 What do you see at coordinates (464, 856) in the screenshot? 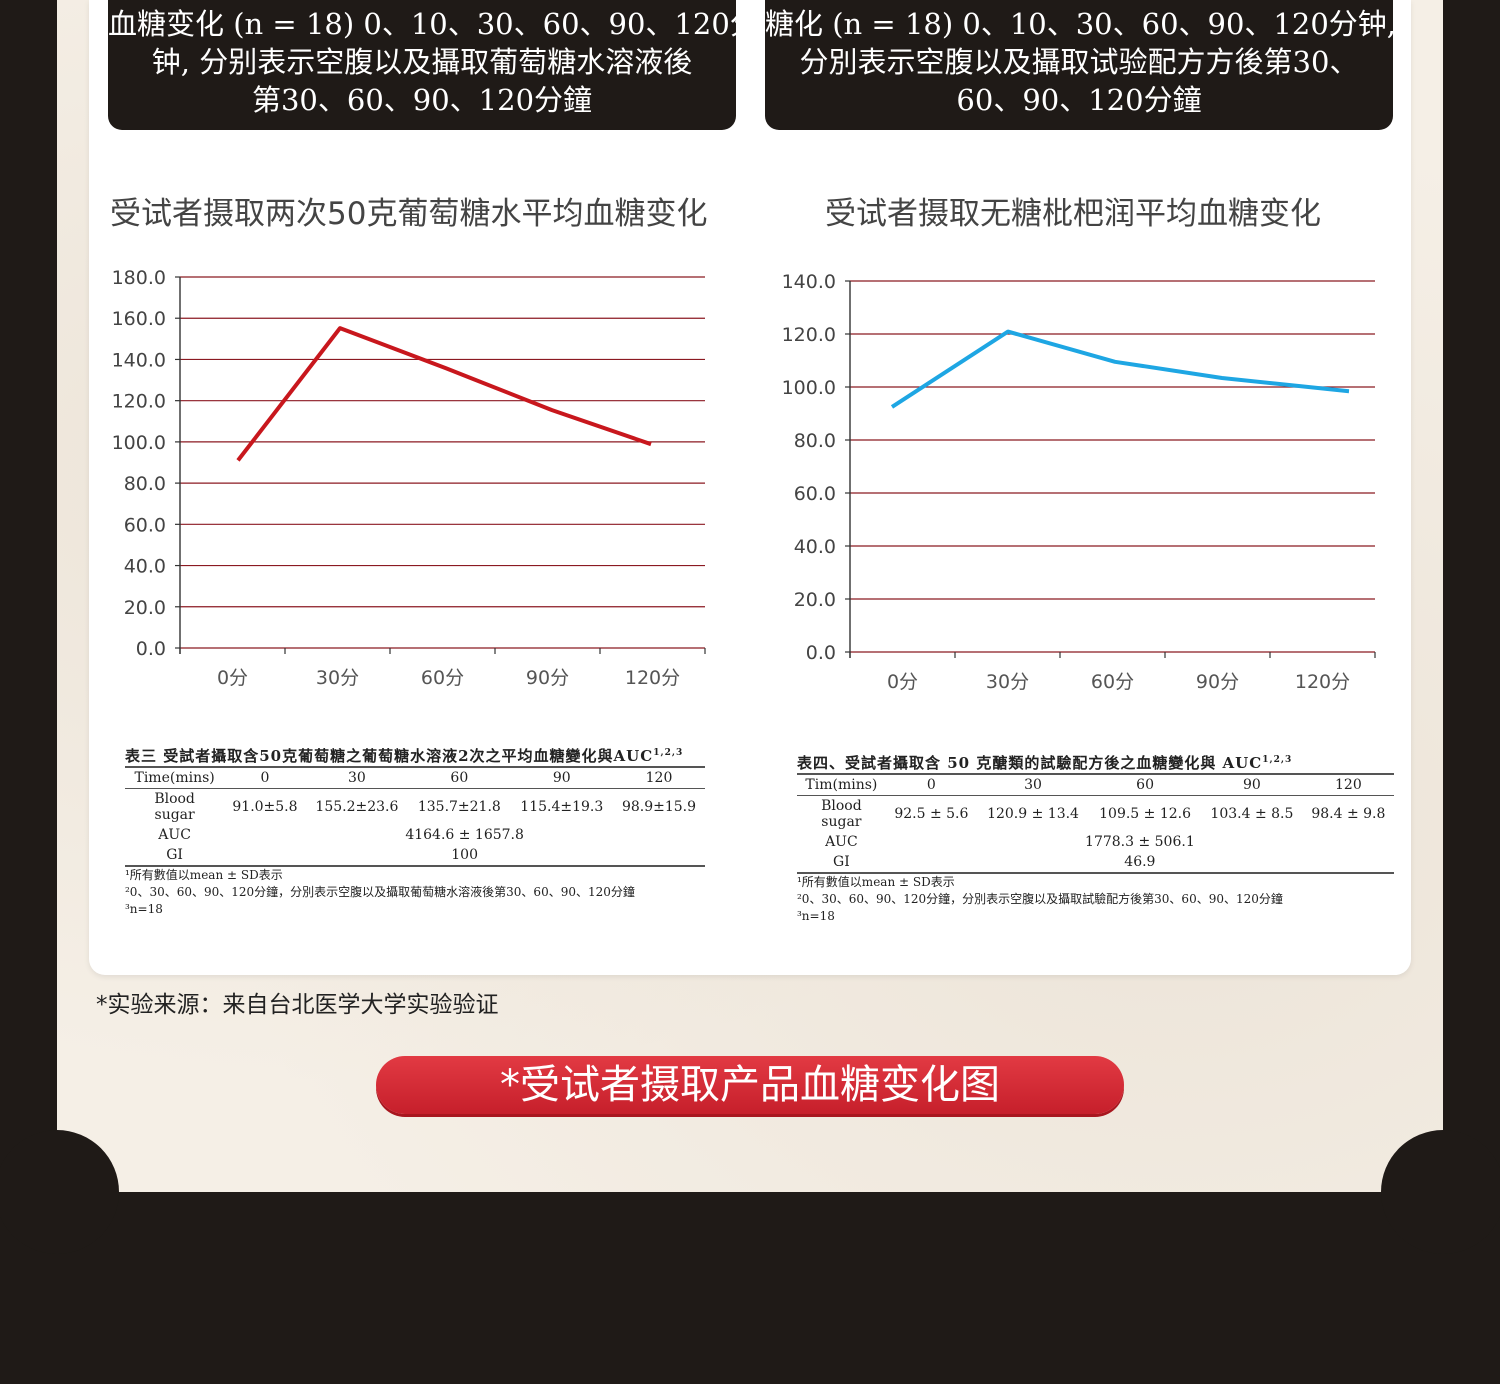
I see `left-gi-value: 100` at bounding box center [464, 856].